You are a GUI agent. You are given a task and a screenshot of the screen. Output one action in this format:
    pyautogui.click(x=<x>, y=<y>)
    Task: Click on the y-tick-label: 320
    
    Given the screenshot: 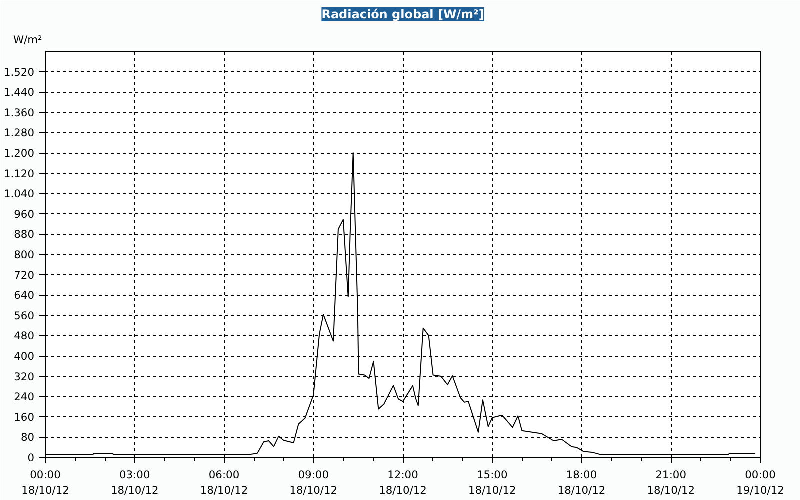 What is the action you would take?
    pyautogui.click(x=24, y=377)
    